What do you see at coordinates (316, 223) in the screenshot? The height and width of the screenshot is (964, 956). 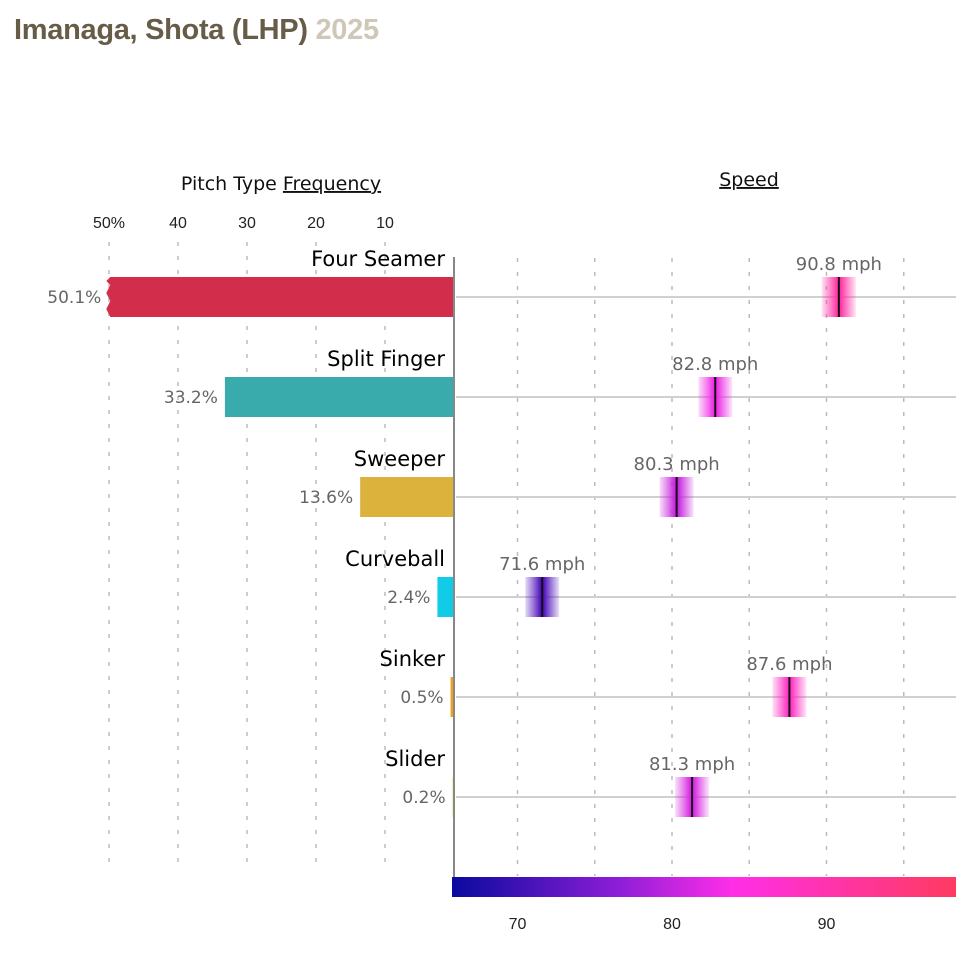 I see `frequency-tick-label: 20` at bounding box center [316, 223].